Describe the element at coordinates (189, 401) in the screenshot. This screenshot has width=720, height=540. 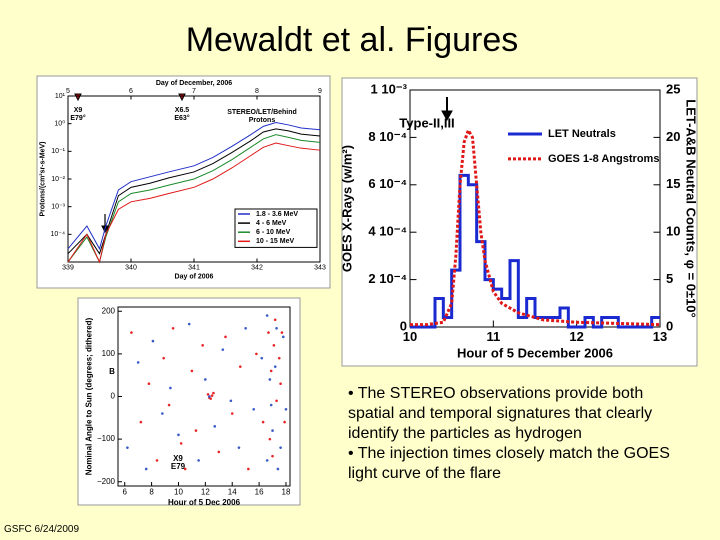
I see `figure-frame` at that location.